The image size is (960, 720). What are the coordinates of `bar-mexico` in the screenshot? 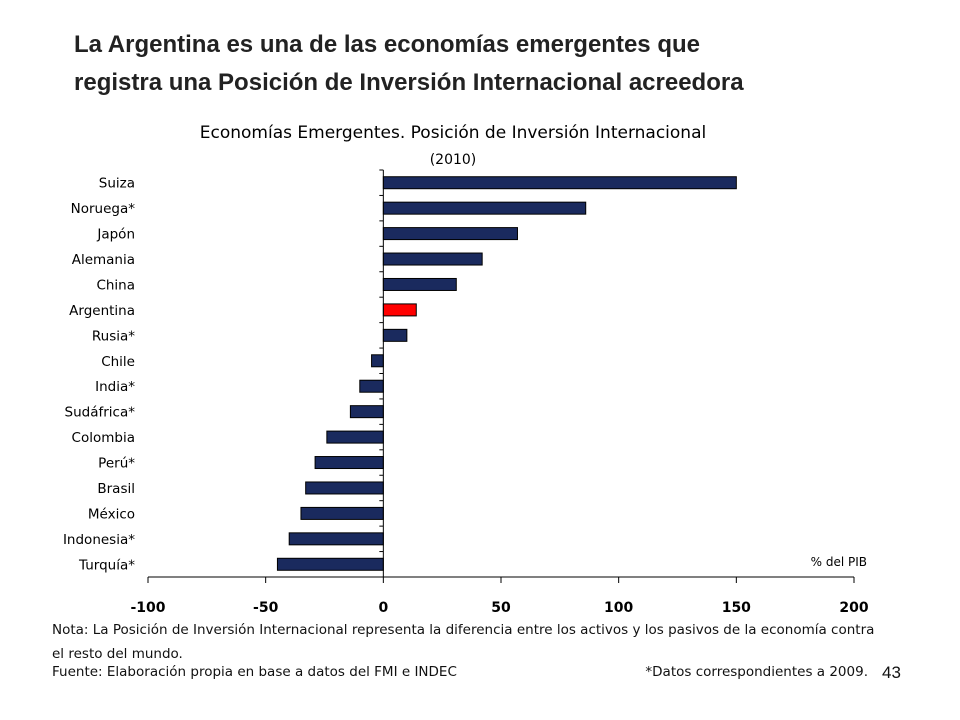 It's located at (342, 513).